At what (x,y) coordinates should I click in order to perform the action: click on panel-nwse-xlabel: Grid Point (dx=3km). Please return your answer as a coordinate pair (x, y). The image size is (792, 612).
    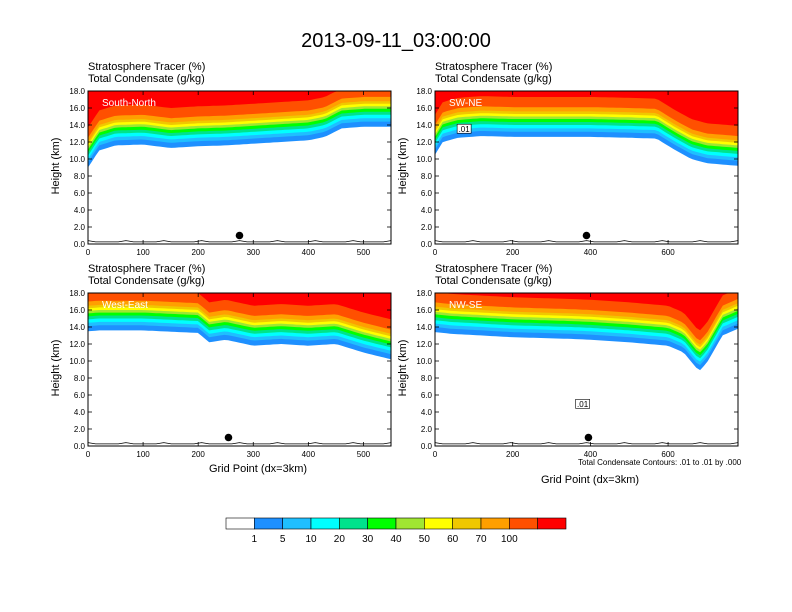
    Looking at the image, I should click on (590, 480).